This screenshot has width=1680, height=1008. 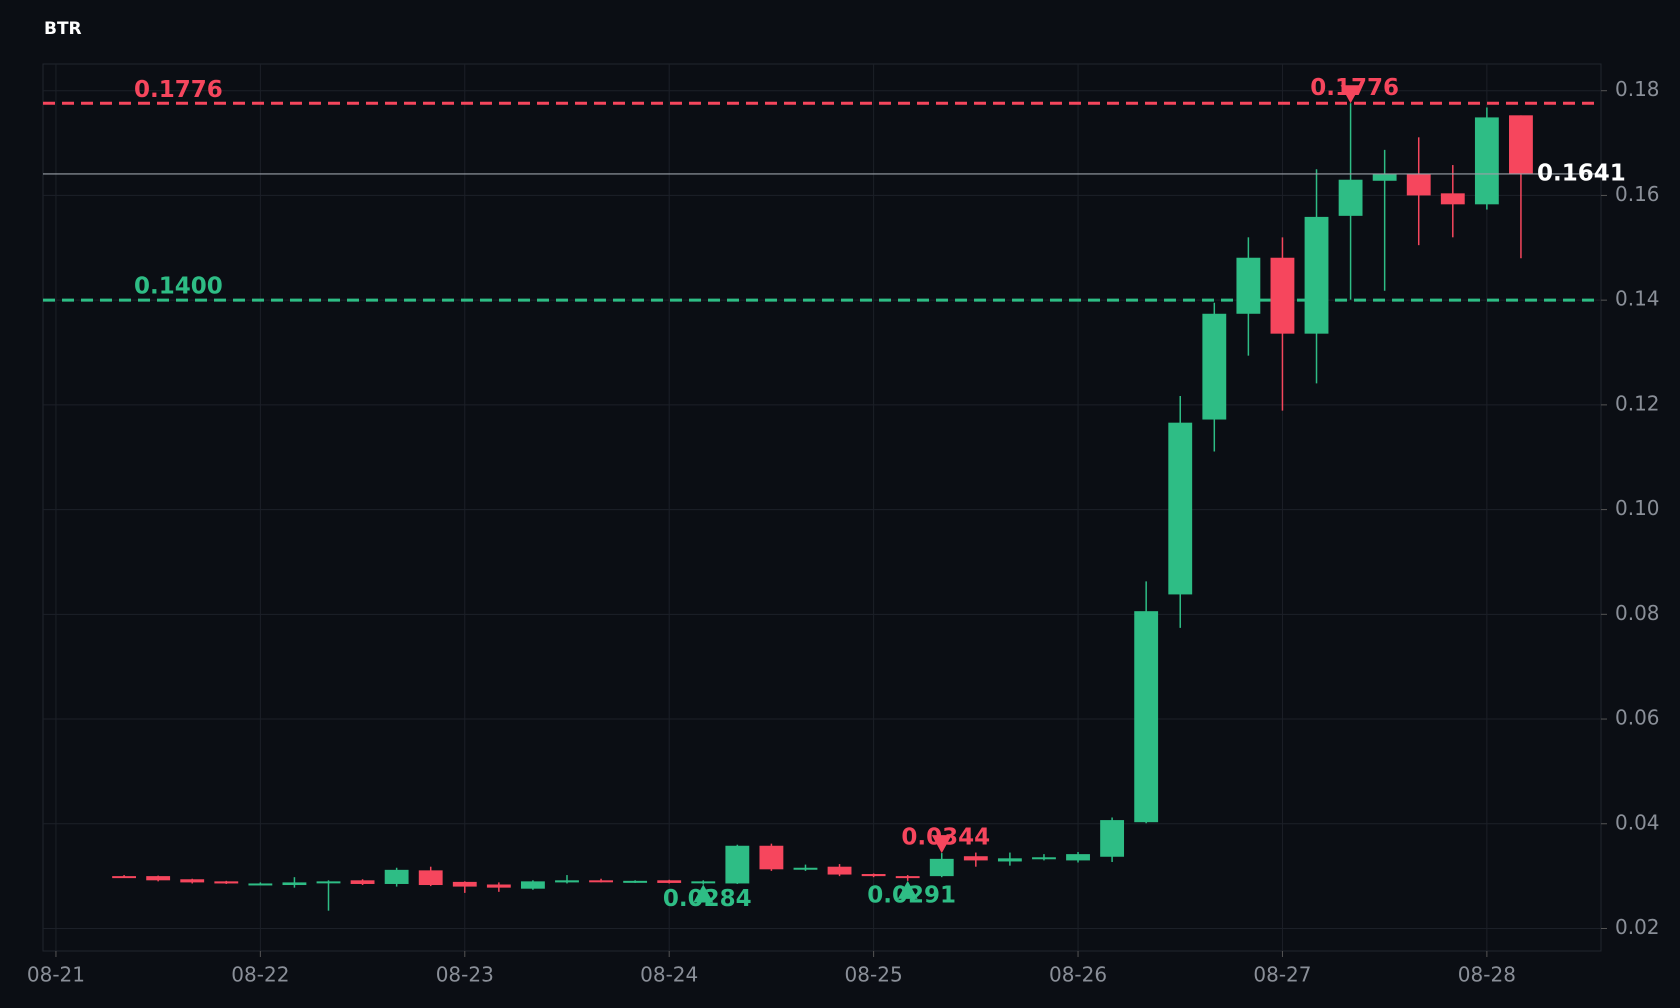 What do you see at coordinates (1637, 194) in the screenshot?
I see `y-tick-label: 0.16` at bounding box center [1637, 194].